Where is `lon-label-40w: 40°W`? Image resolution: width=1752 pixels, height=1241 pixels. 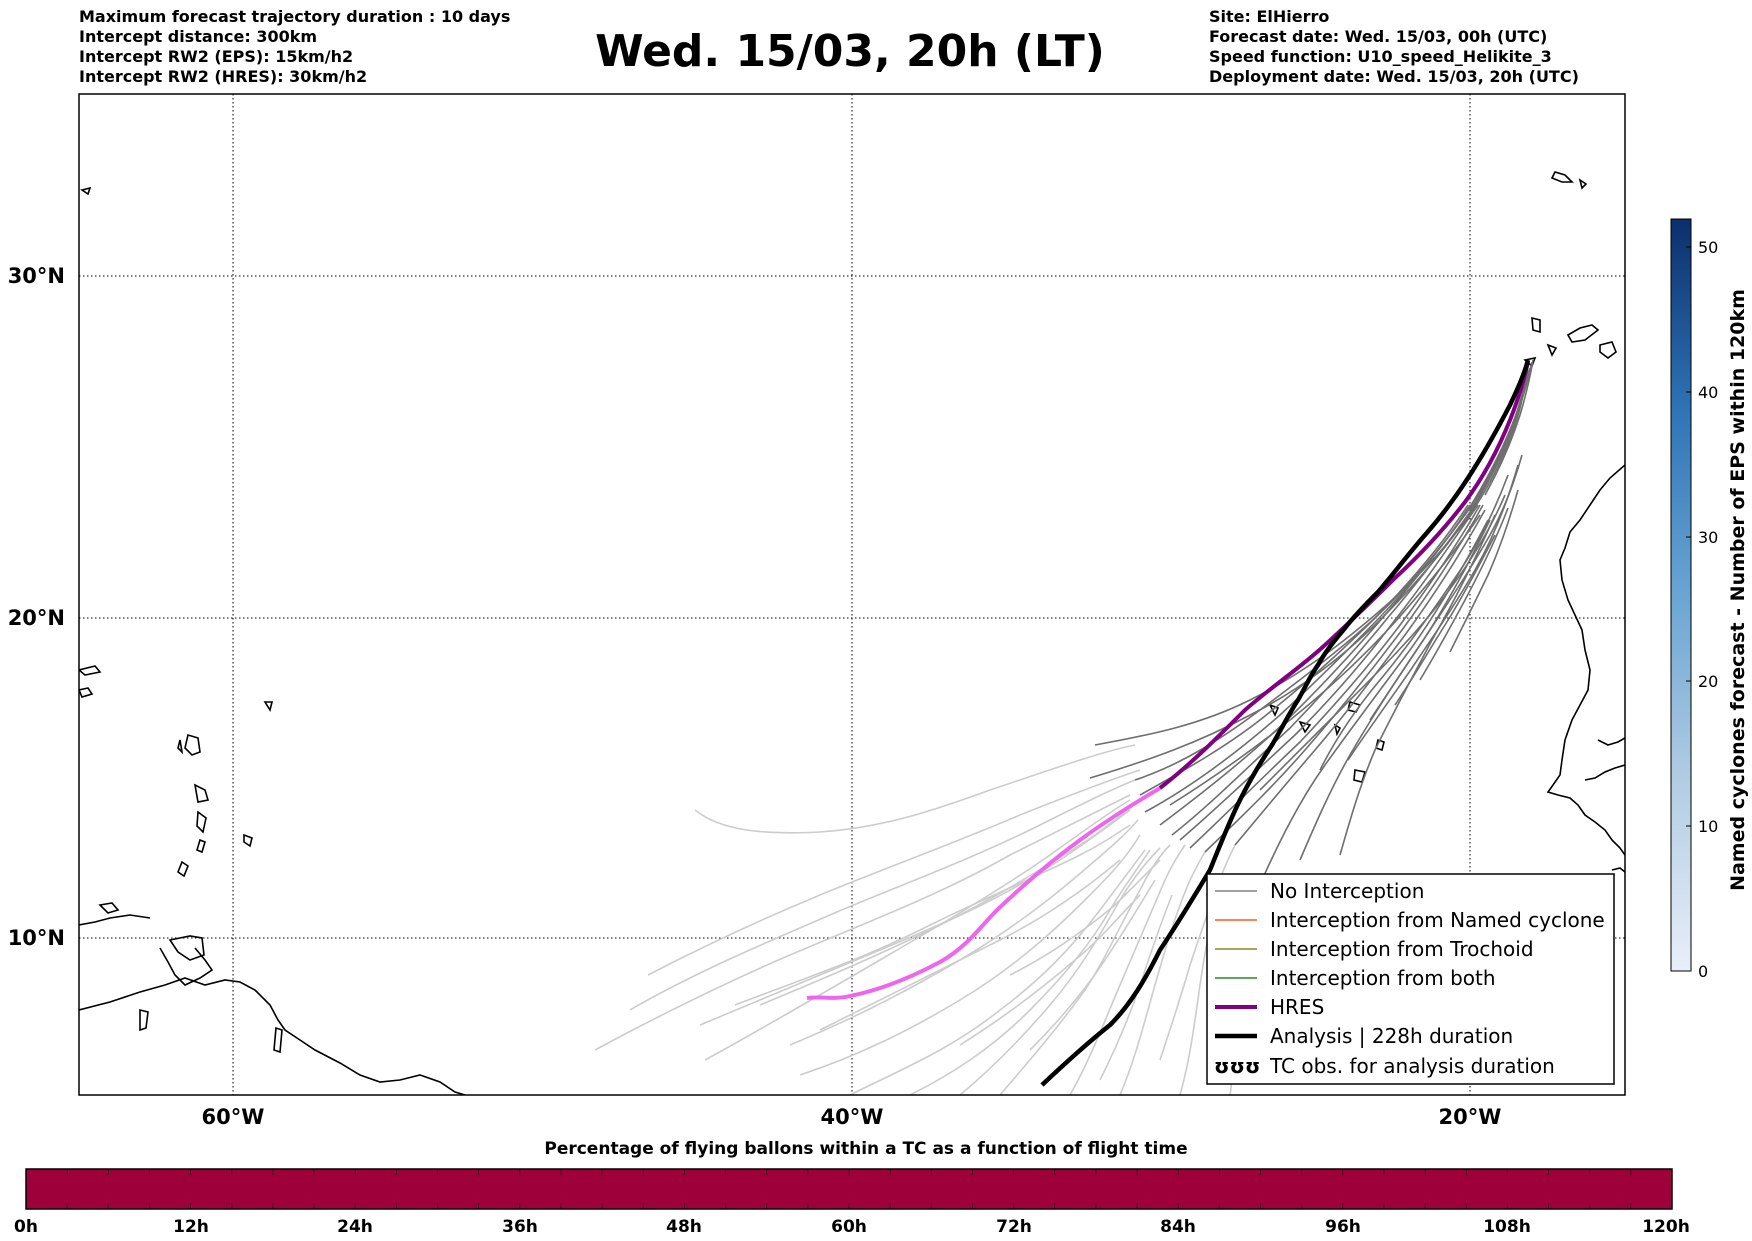
lon-label-40w: 40°W is located at coordinates (852, 1117).